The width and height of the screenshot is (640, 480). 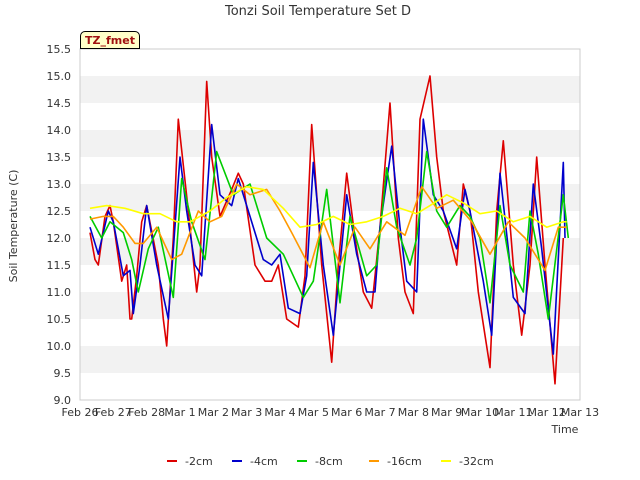 I want to click on y-tick-label: 15.5, so click(x=59, y=49).